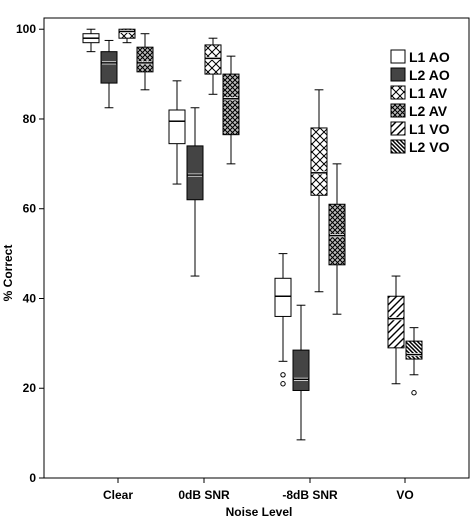 Image resolution: width=474 pixels, height=522 pixels. What do you see at coordinates (429, 147) in the screenshot?
I see `legend-label: L2 VO` at bounding box center [429, 147].